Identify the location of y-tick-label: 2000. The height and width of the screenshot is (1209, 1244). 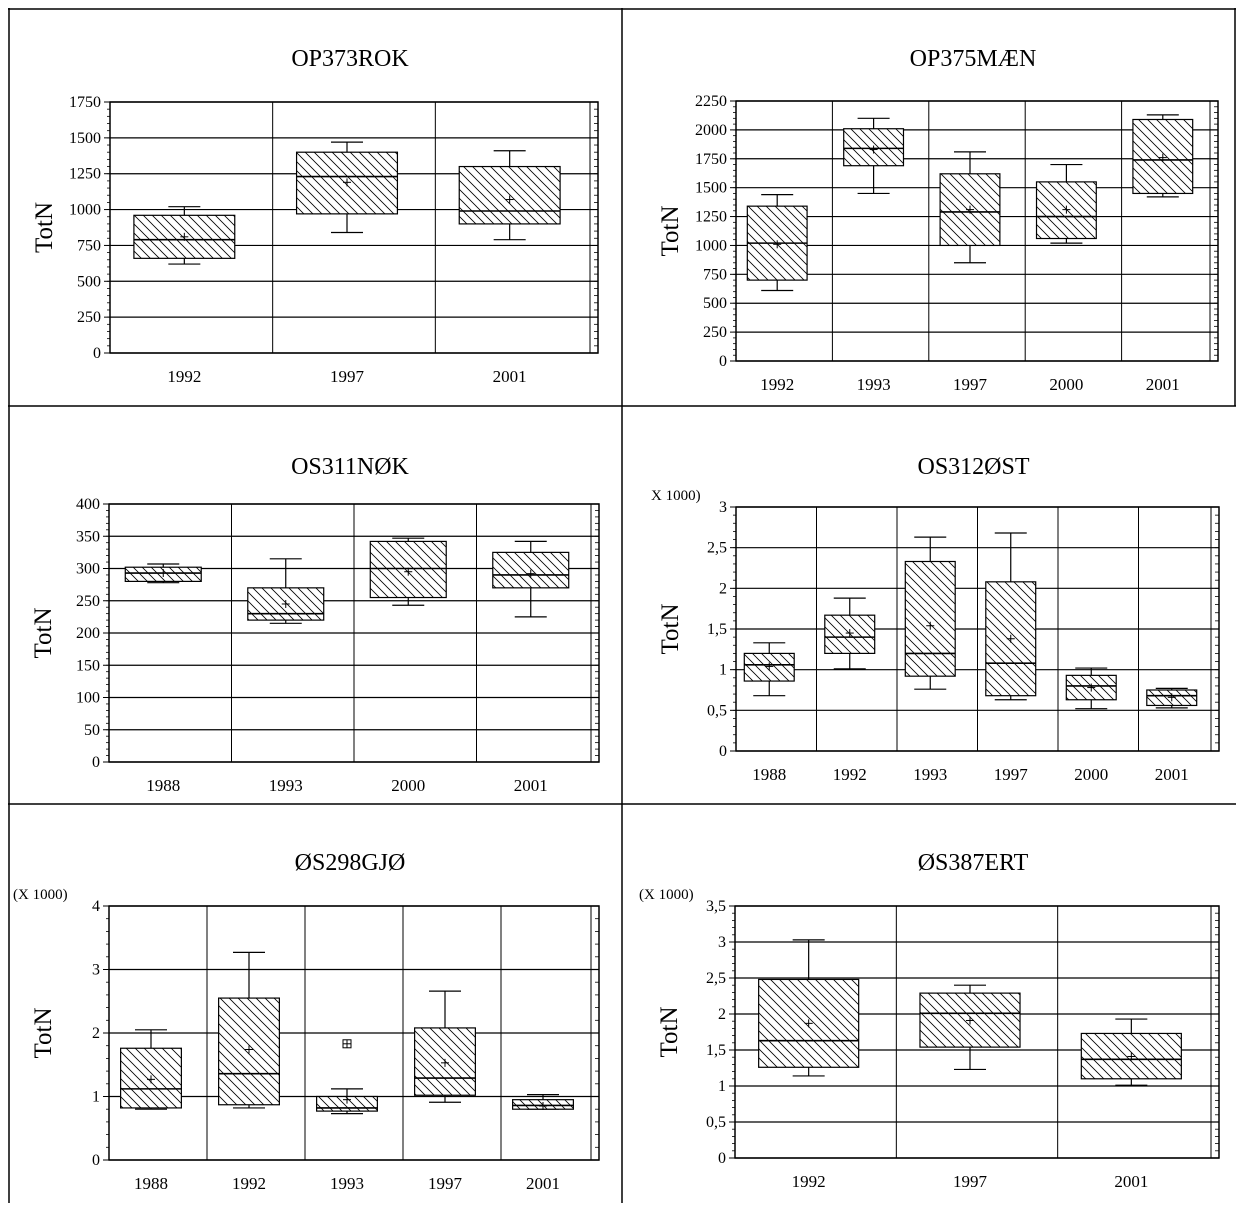
(711, 130).